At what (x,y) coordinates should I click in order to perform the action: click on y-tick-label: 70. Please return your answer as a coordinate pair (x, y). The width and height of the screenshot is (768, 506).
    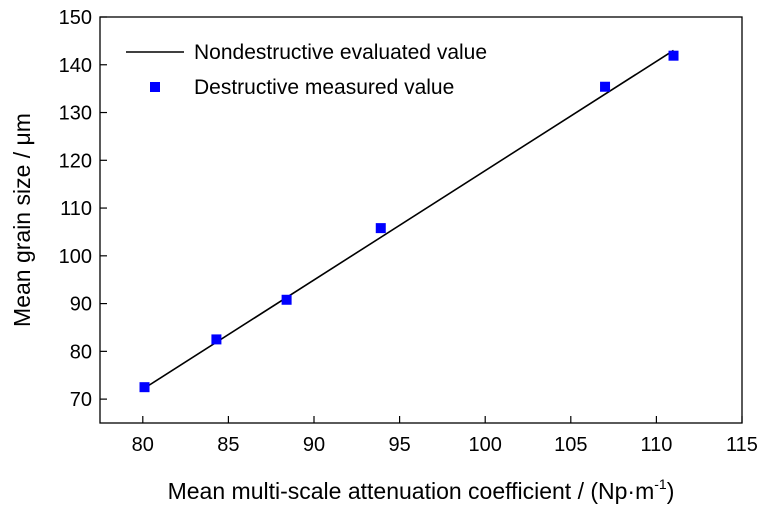
    Looking at the image, I should click on (81, 400).